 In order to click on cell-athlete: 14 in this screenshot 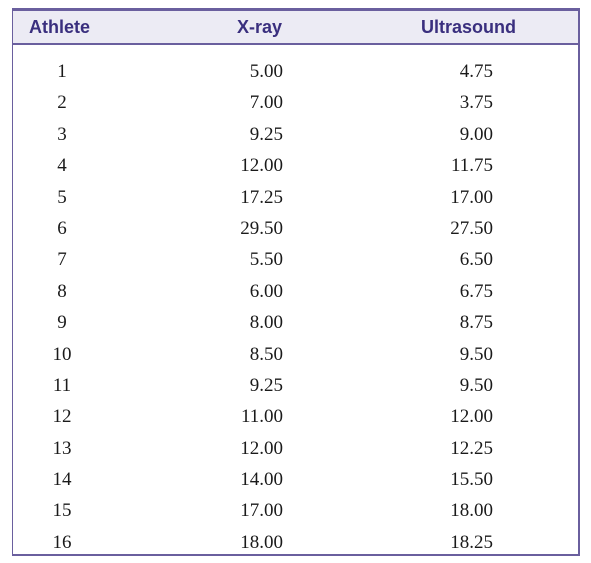, I will do `click(62, 480)`.